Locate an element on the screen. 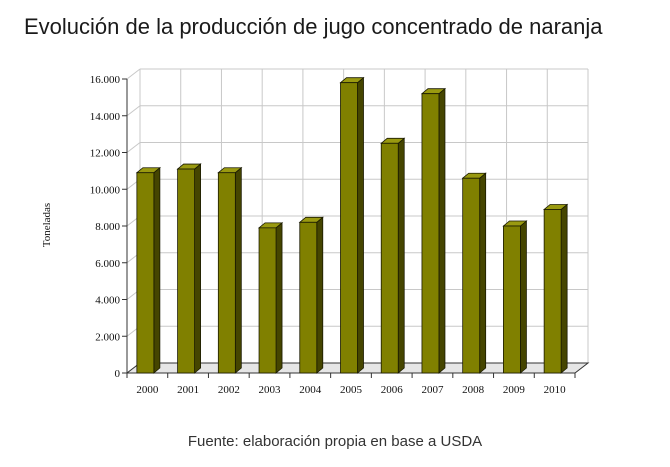 This screenshot has width=670, height=467. x-tick-label: 2001 is located at coordinates (188, 390).